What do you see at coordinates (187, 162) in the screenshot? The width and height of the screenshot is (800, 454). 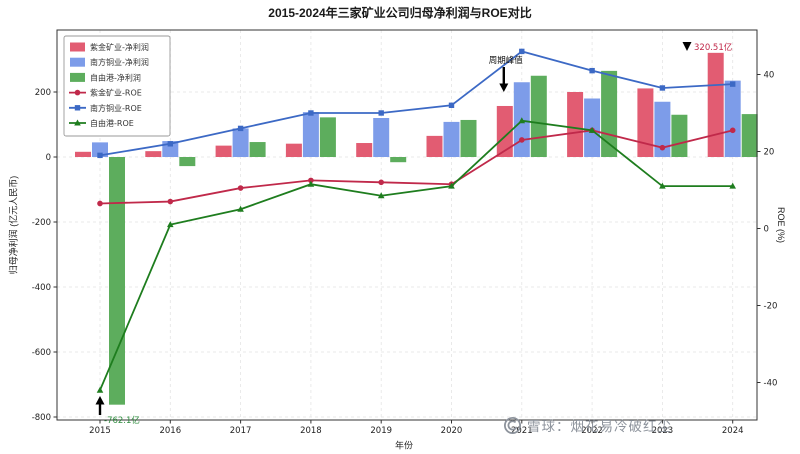 I see `bar-自由港-净利润-2016` at bounding box center [187, 162].